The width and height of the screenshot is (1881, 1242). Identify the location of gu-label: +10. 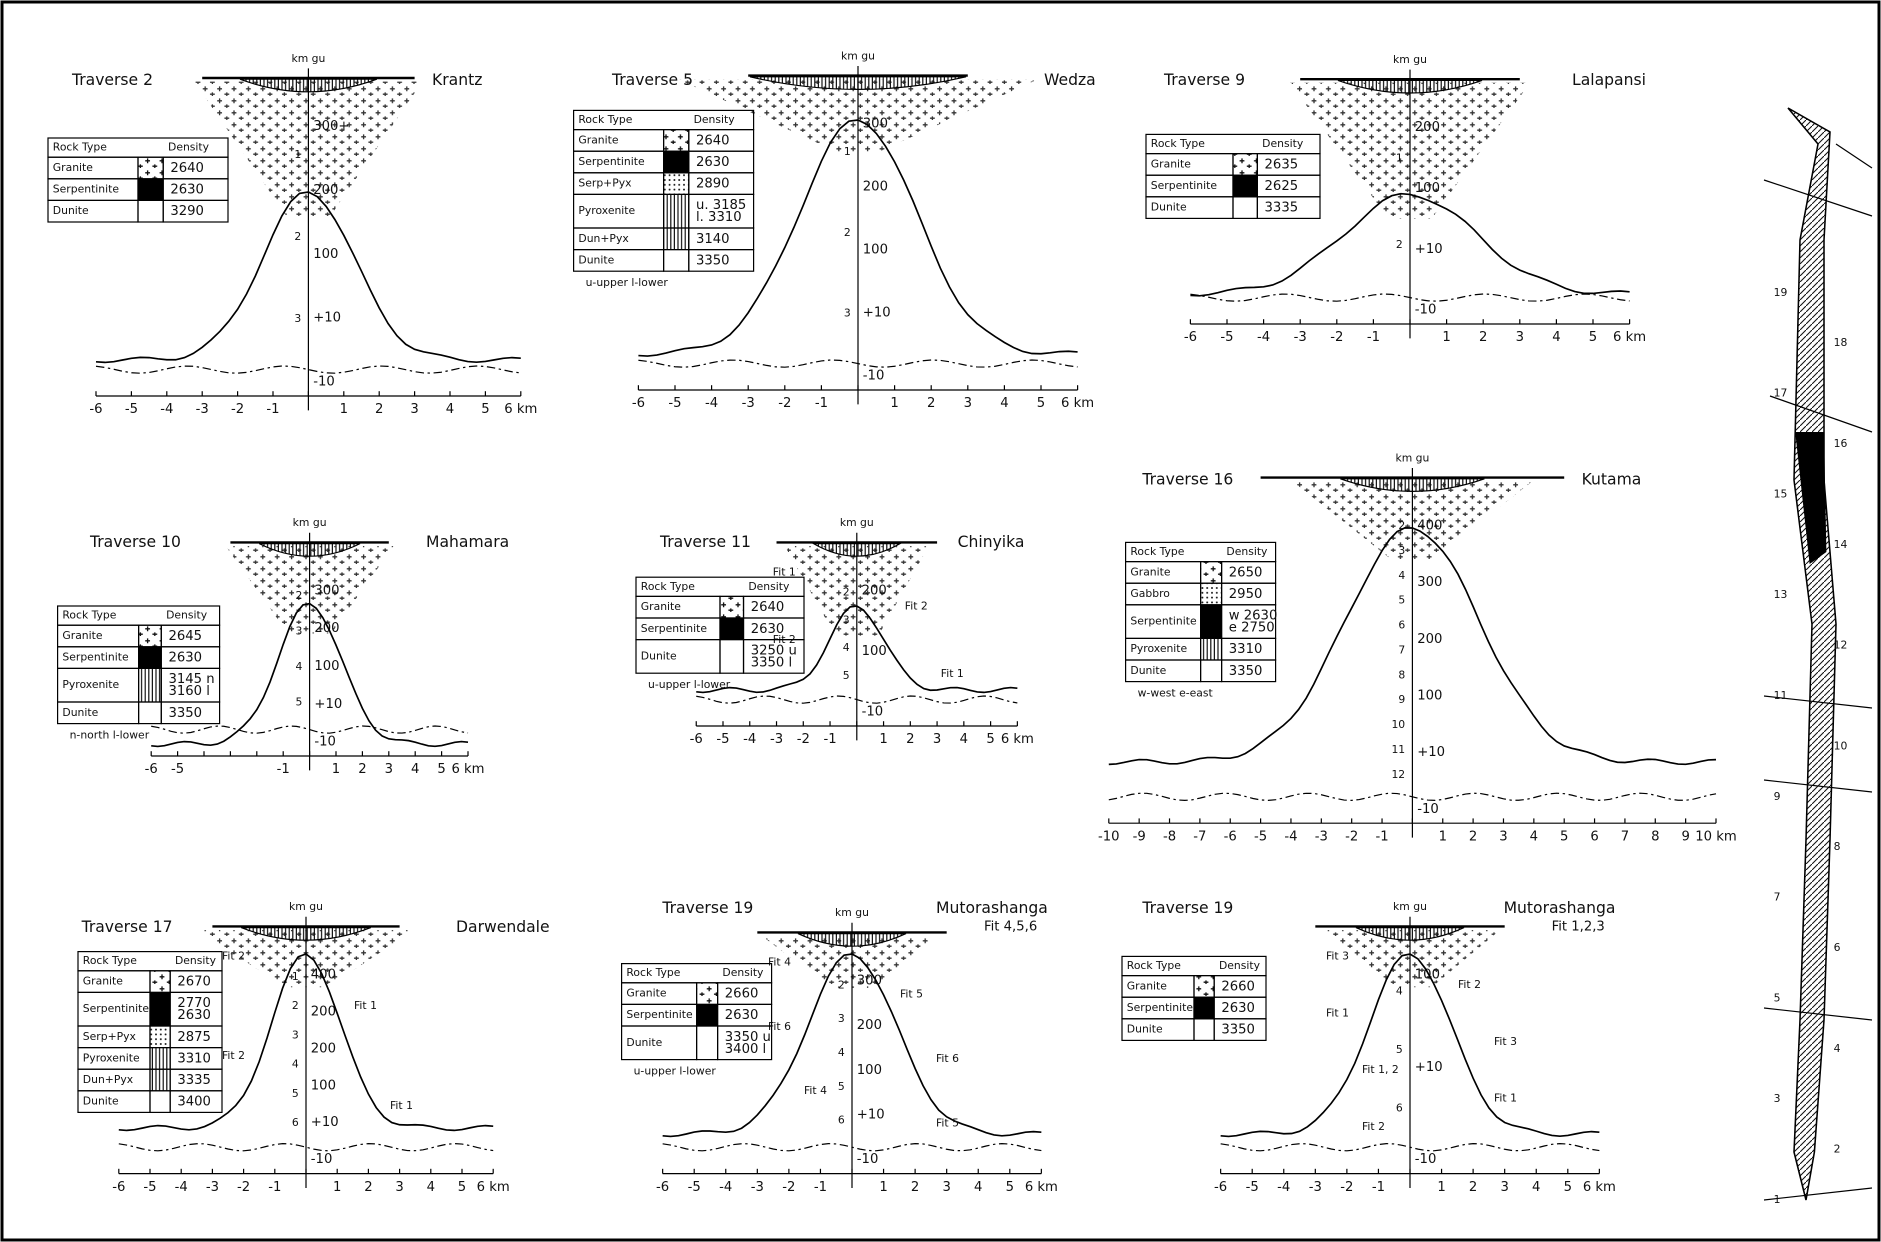
(1431, 752).